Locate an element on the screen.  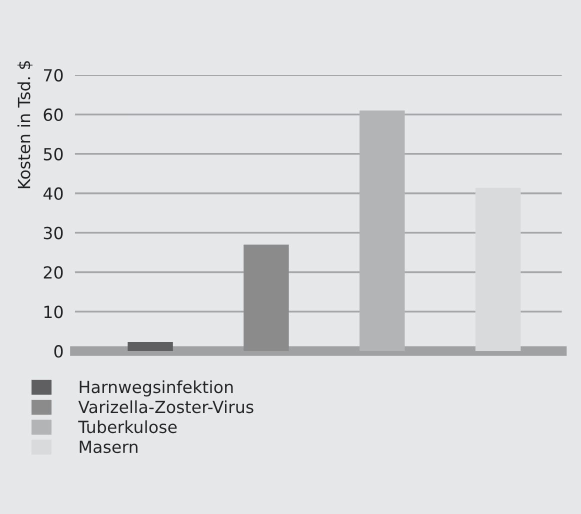
legend-label: Harnwegsinfektion is located at coordinates (156, 388).